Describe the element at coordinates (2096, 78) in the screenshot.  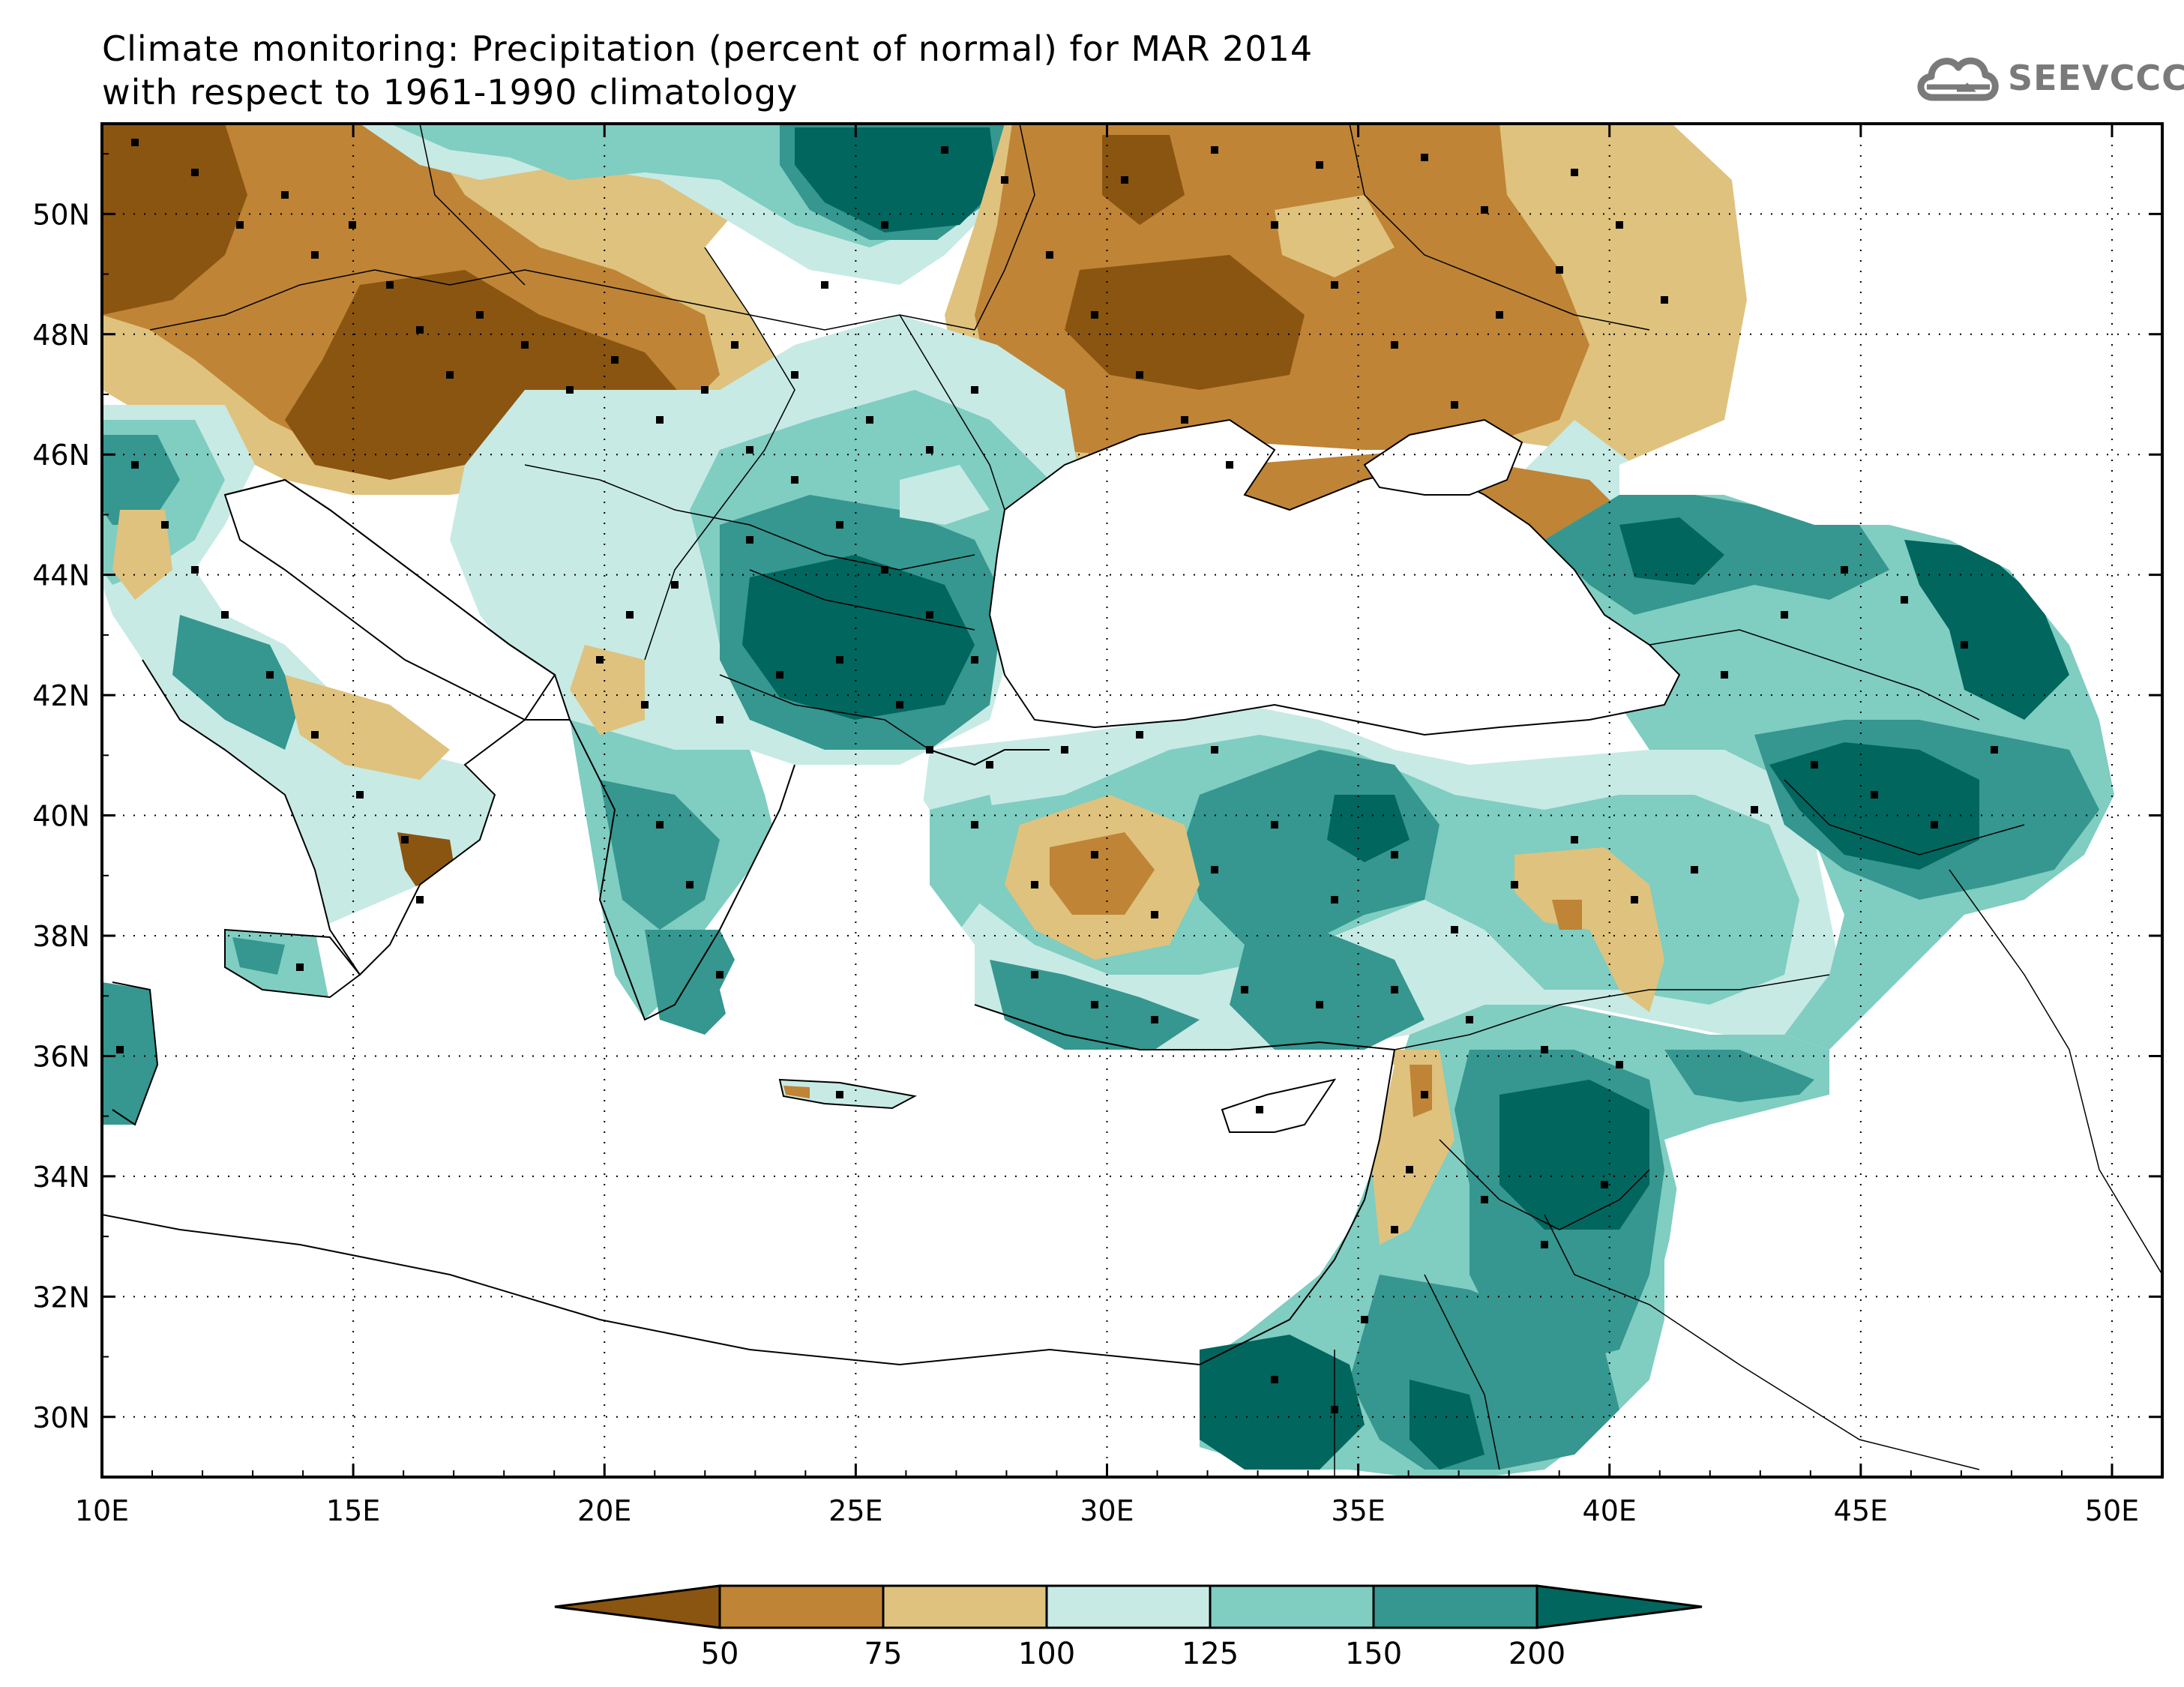
I see `logo-text: SEEVCCC` at that location.